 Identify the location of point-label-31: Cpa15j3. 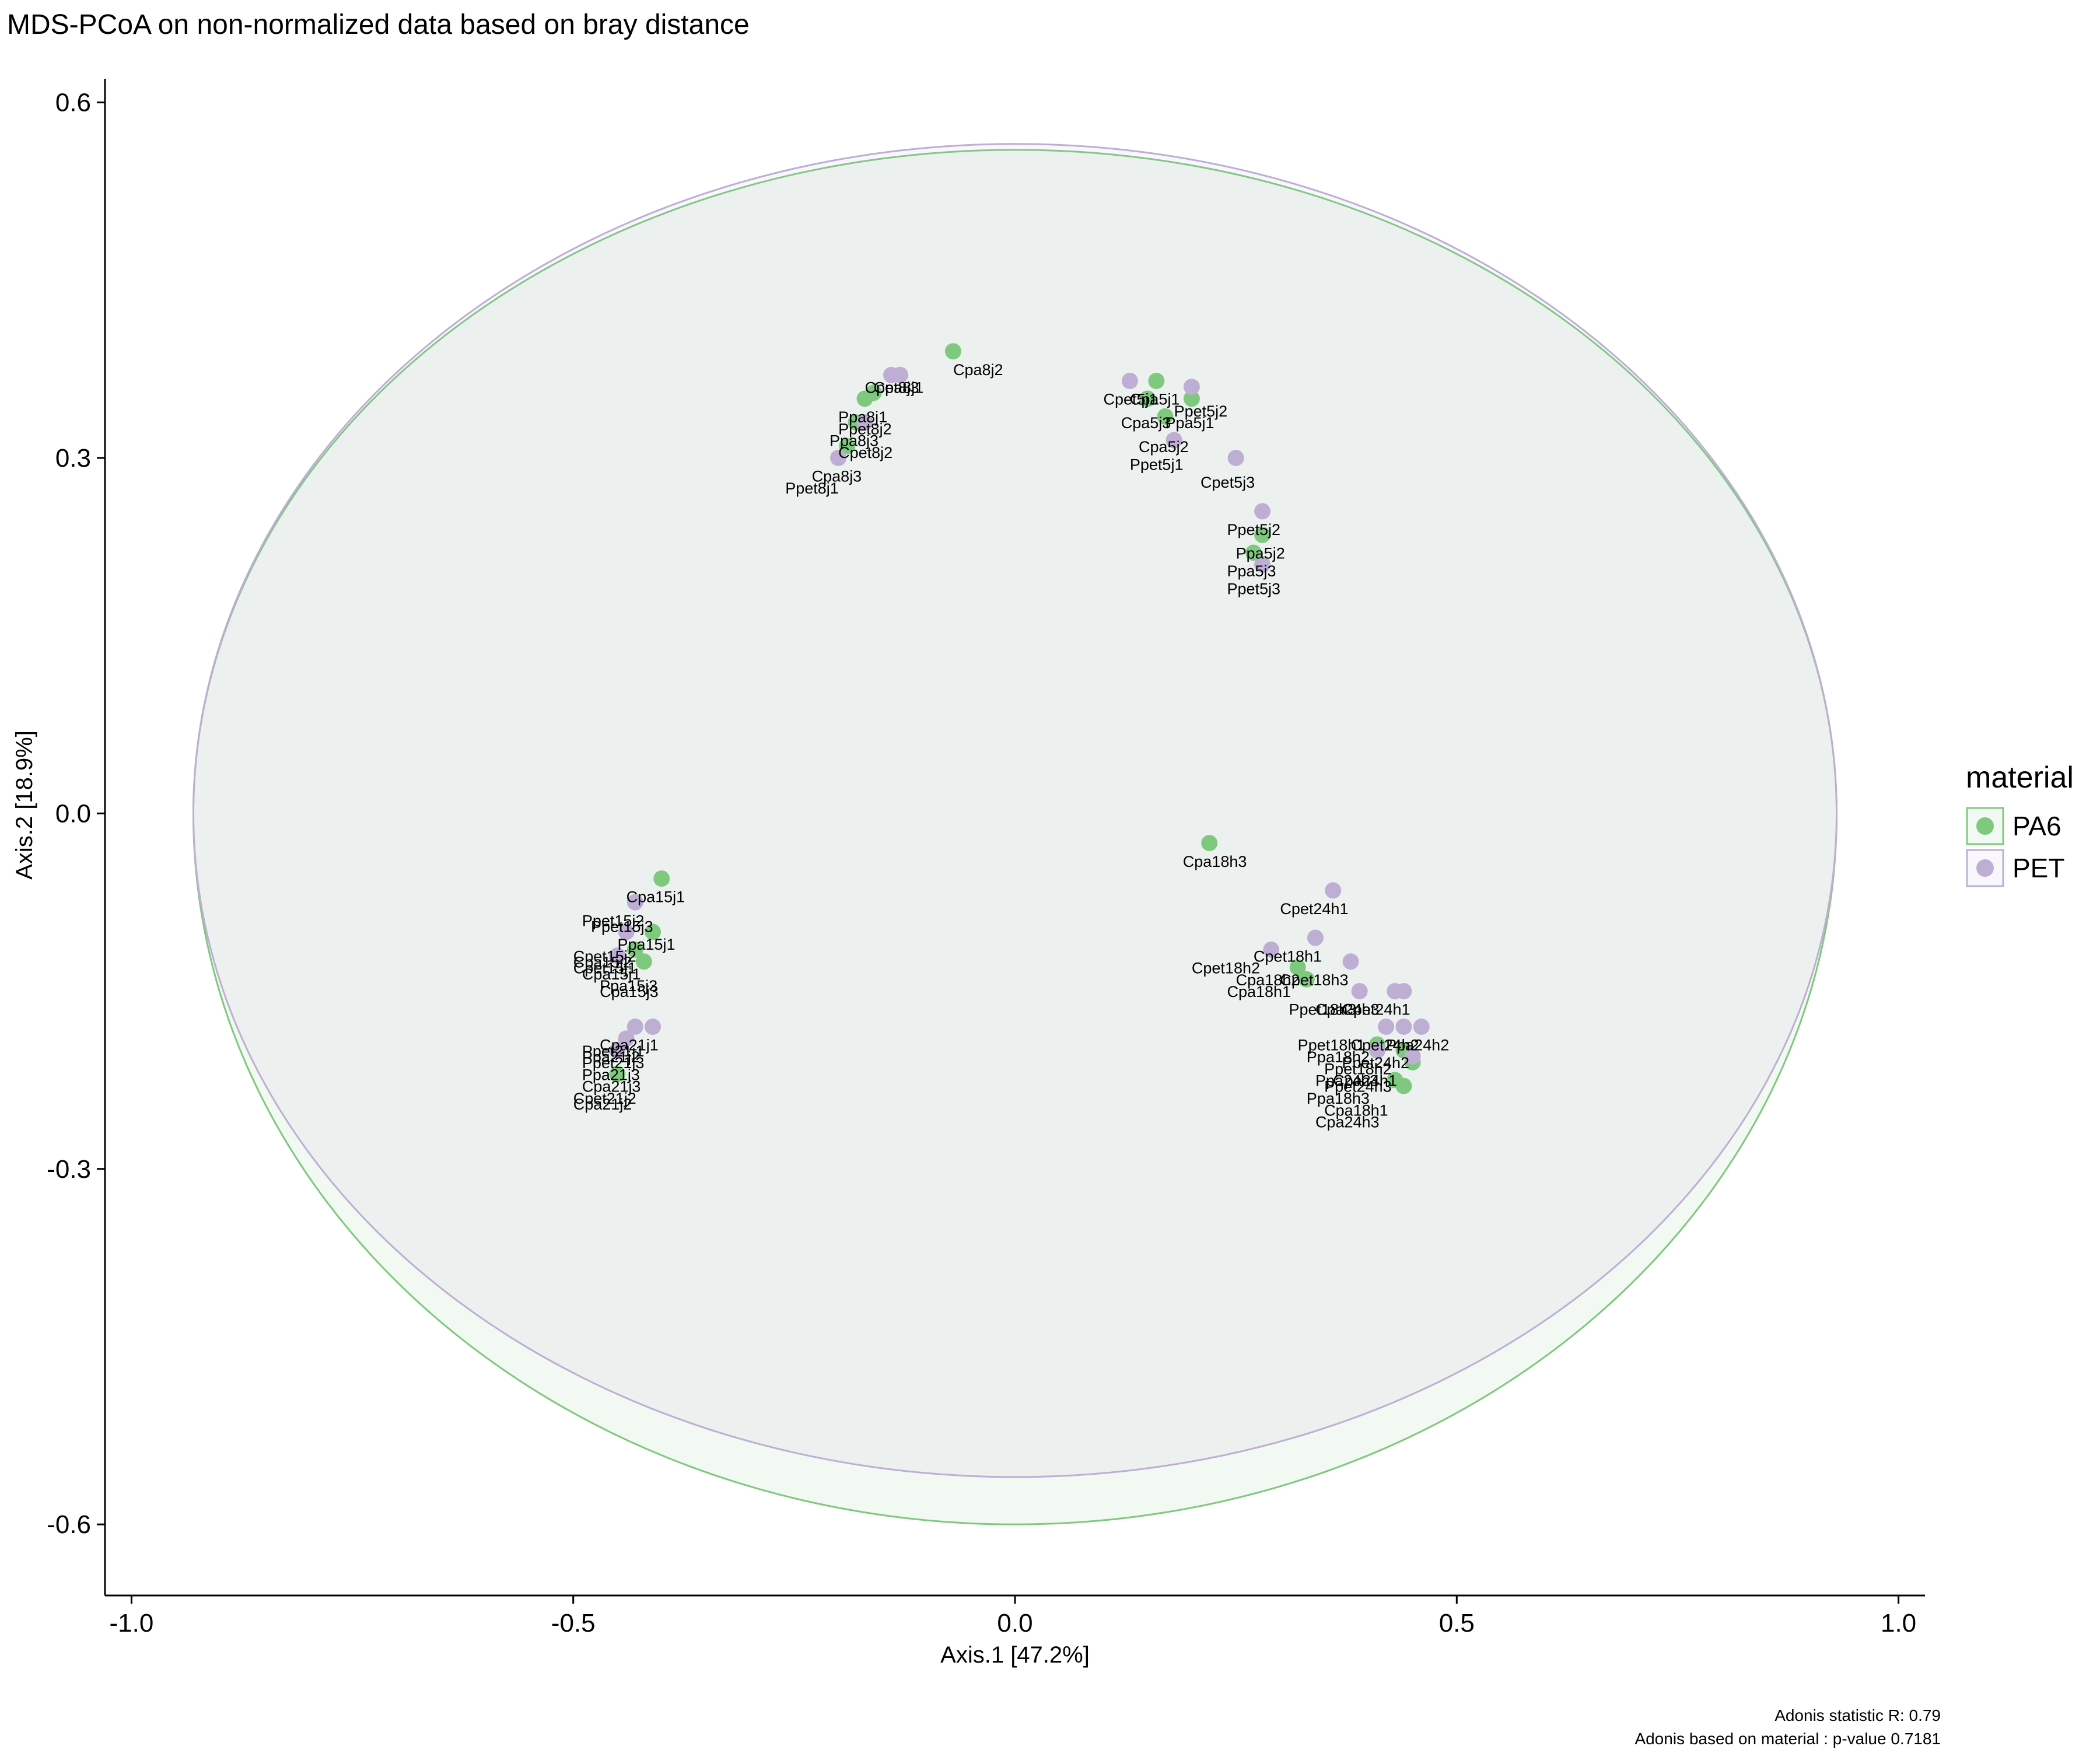
(629, 991).